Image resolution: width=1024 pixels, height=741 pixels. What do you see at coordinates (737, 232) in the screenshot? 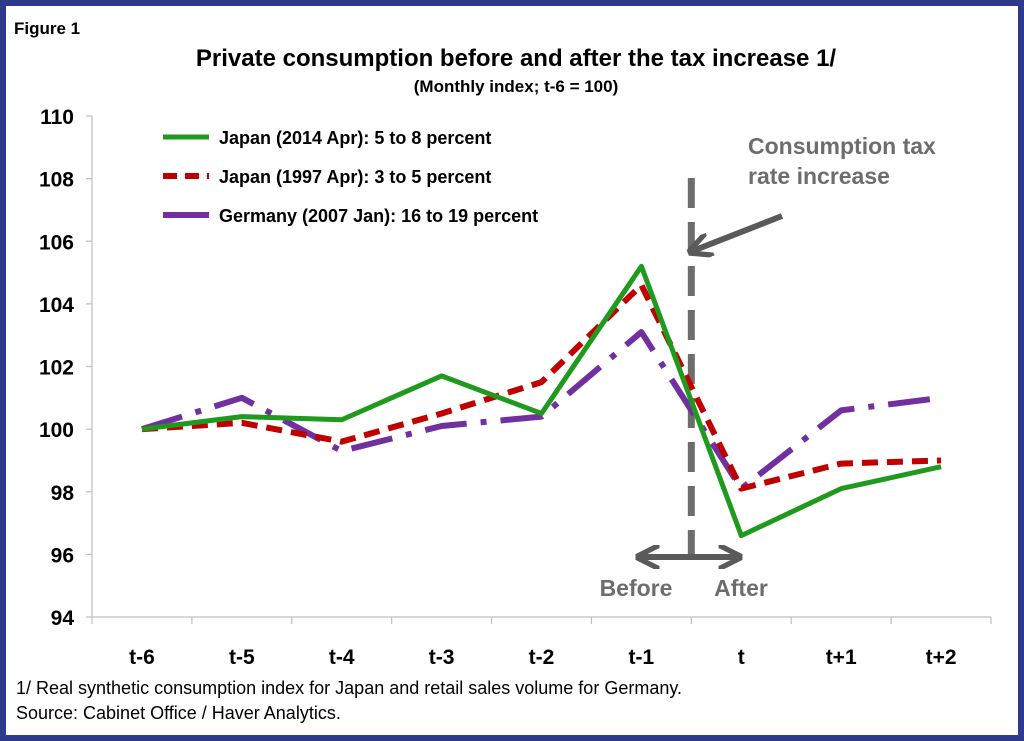
I see `tax-arrow-icon` at bounding box center [737, 232].